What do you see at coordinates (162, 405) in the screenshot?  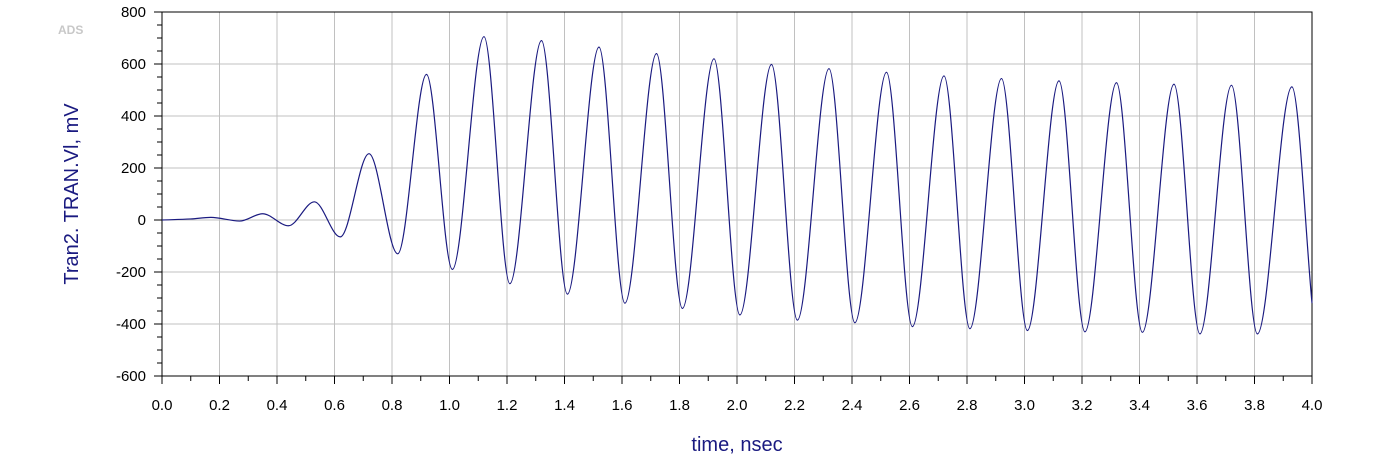 I see `x-tick-label: 0.0` at bounding box center [162, 405].